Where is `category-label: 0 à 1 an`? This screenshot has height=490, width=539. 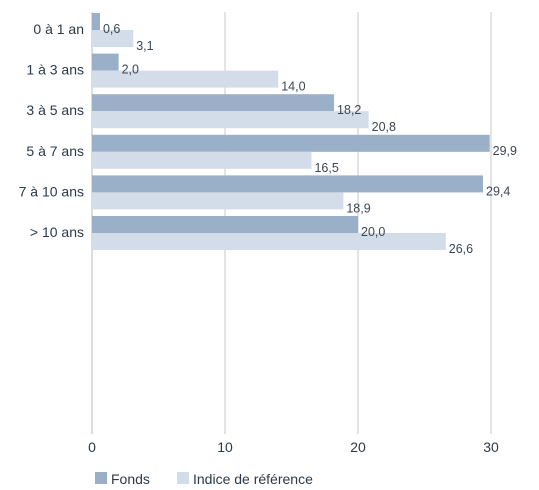
category-label: 0 à 1 an is located at coordinates (58, 29).